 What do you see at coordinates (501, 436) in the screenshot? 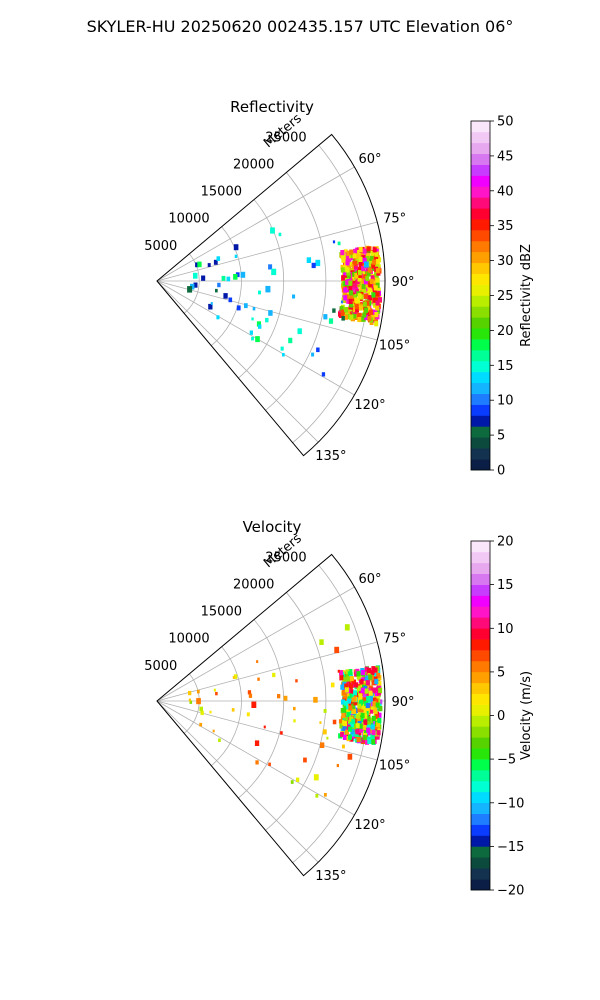
I see `reflectivity-colorbar-tick-label: 5` at bounding box center [501, 436].